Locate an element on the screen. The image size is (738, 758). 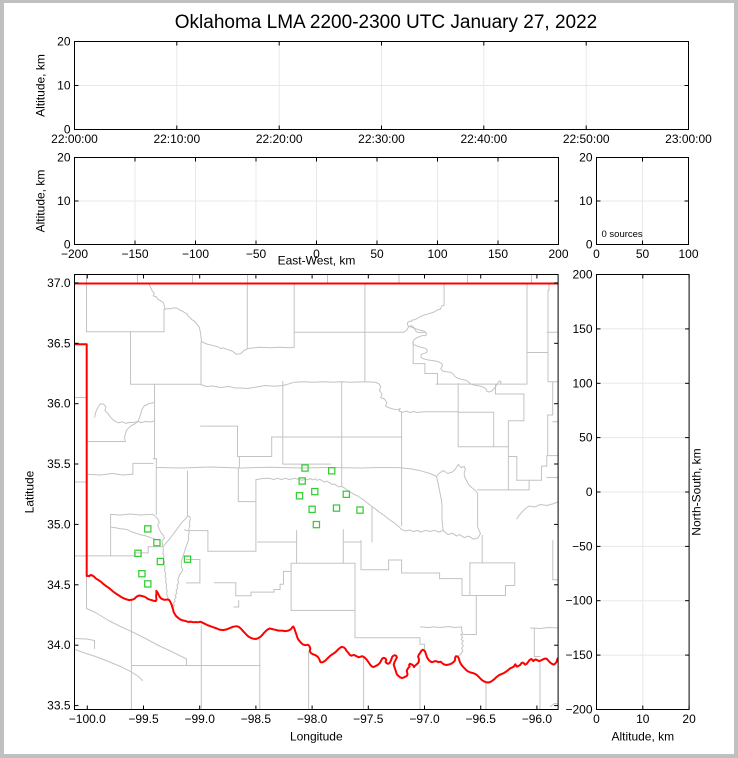
svg-text: −100.0 is located at coordinates (87, 719).